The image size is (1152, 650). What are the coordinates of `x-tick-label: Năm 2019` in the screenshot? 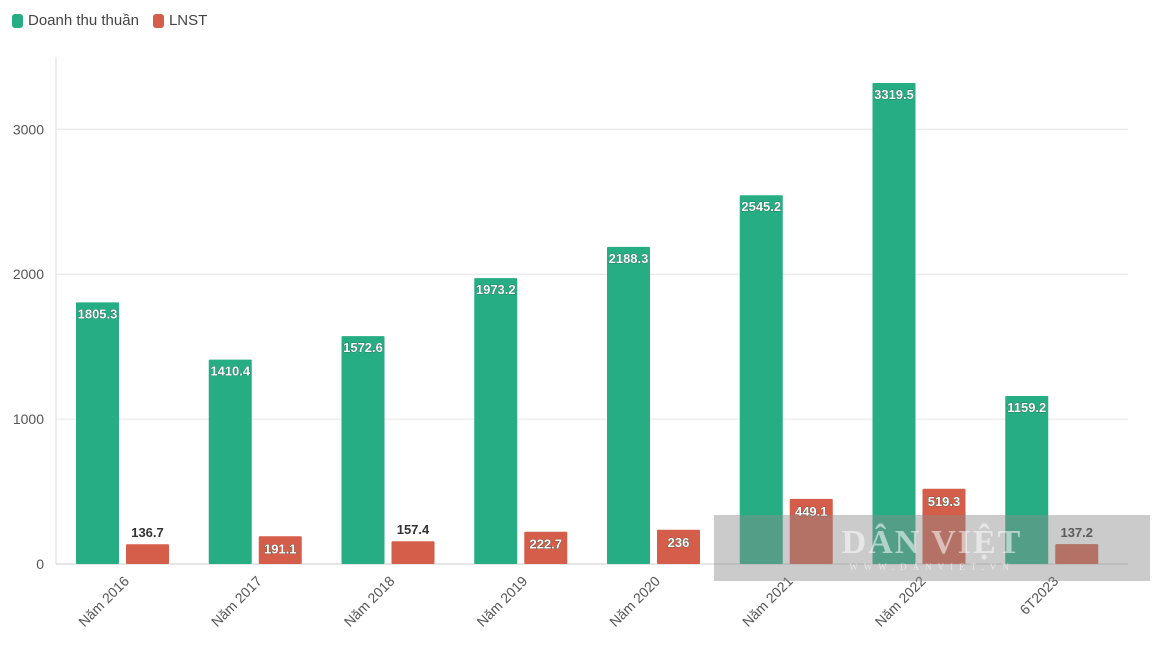 It's located at (501, 601).